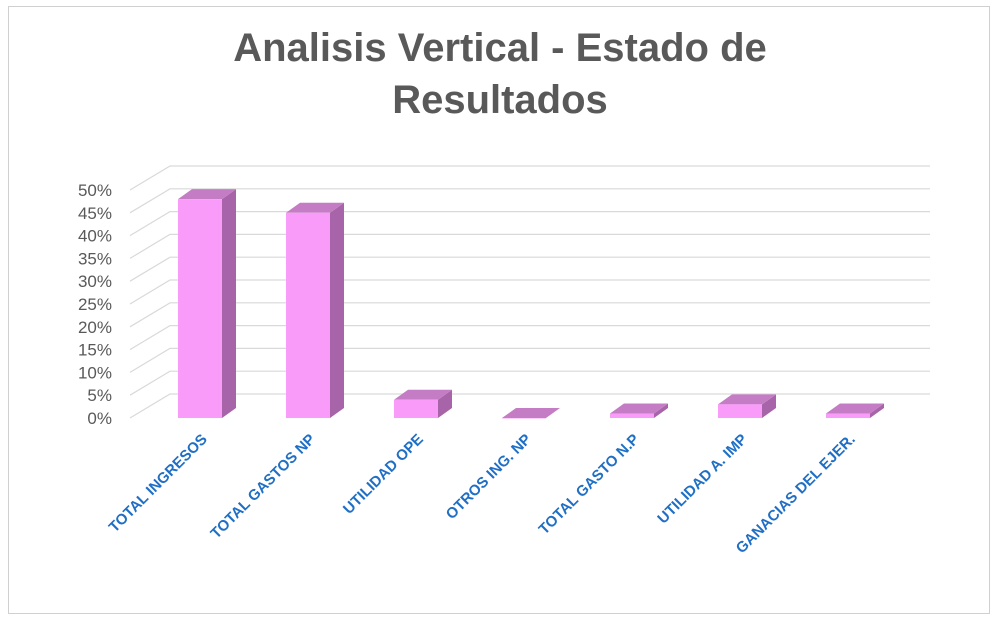 This screenshot has height=622, width=1000. What do you see at coordinates (95, 350) in the screenshot?
I see `y-tick-label: 15%` at bounding box center [95, 350].